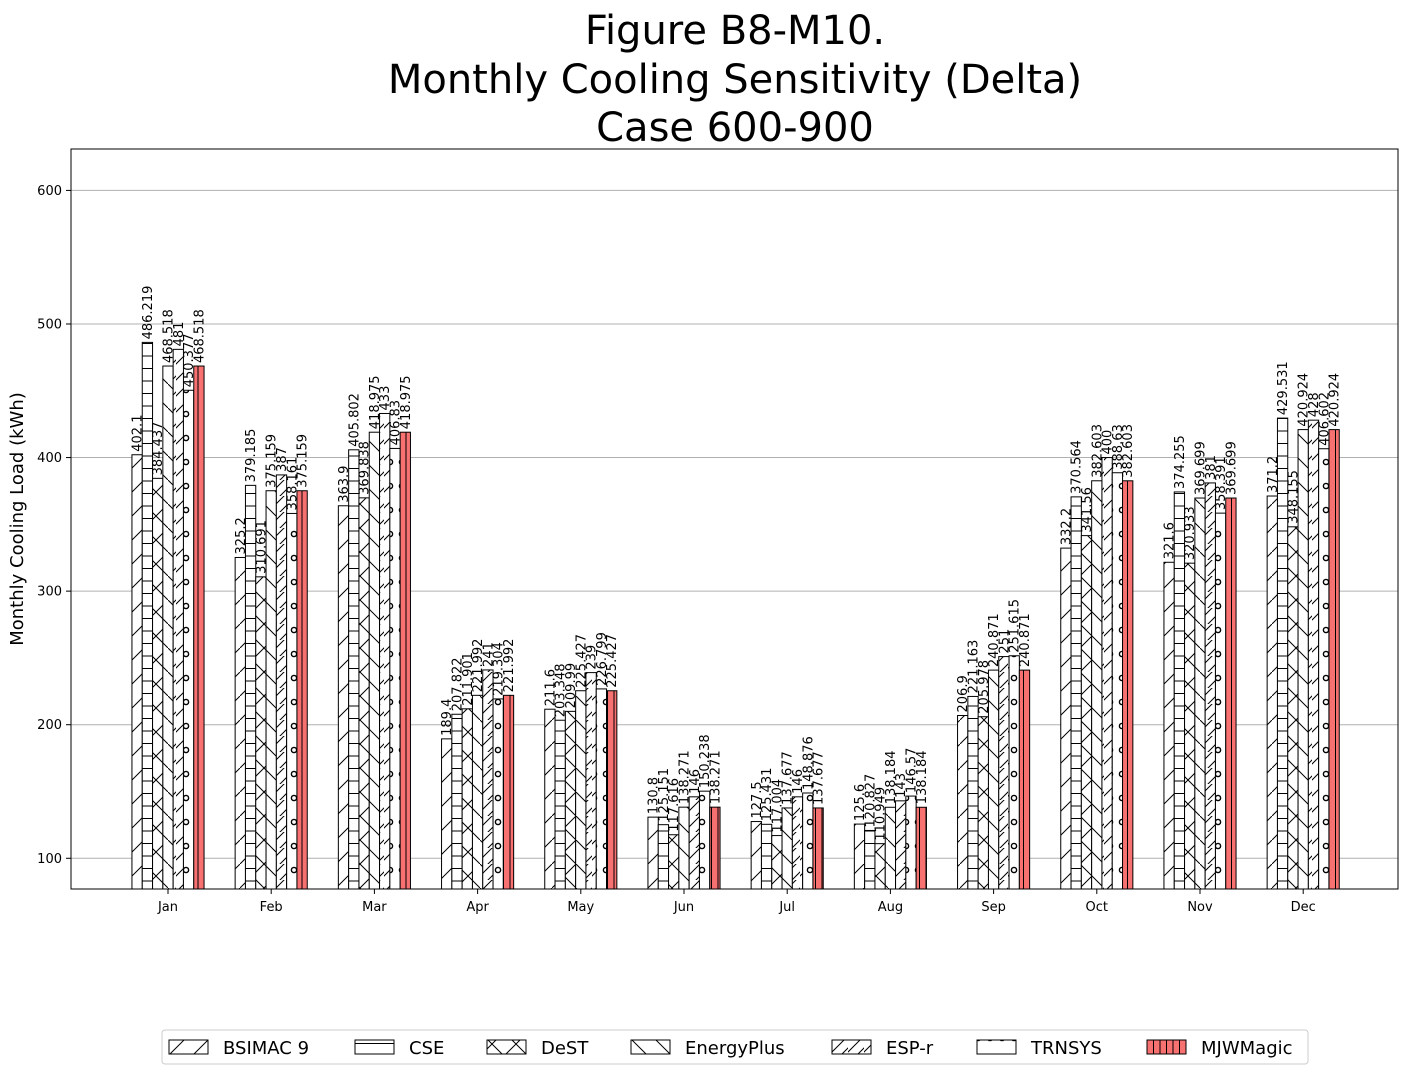 Image resolution: width=1407 pixels, height=1079 pixels. What do you see at coordinates (49, 458) in the screenshot?
I see `y-tick-label: 400` at bounding box center [49, 458].